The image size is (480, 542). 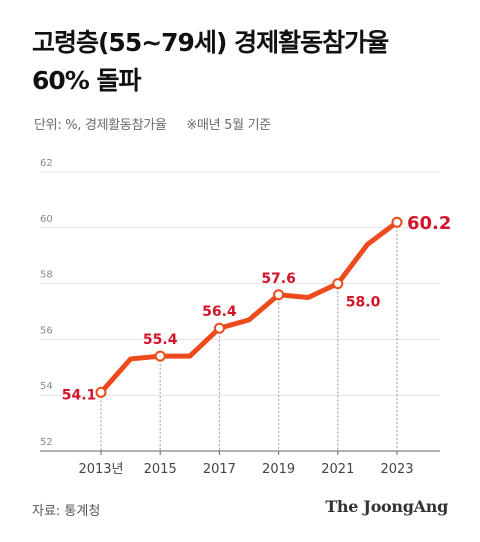 What do you see at coordinates (219, 312) in the screenshot?
I see `data-label: 56.4` at bounding box center [219, 312].